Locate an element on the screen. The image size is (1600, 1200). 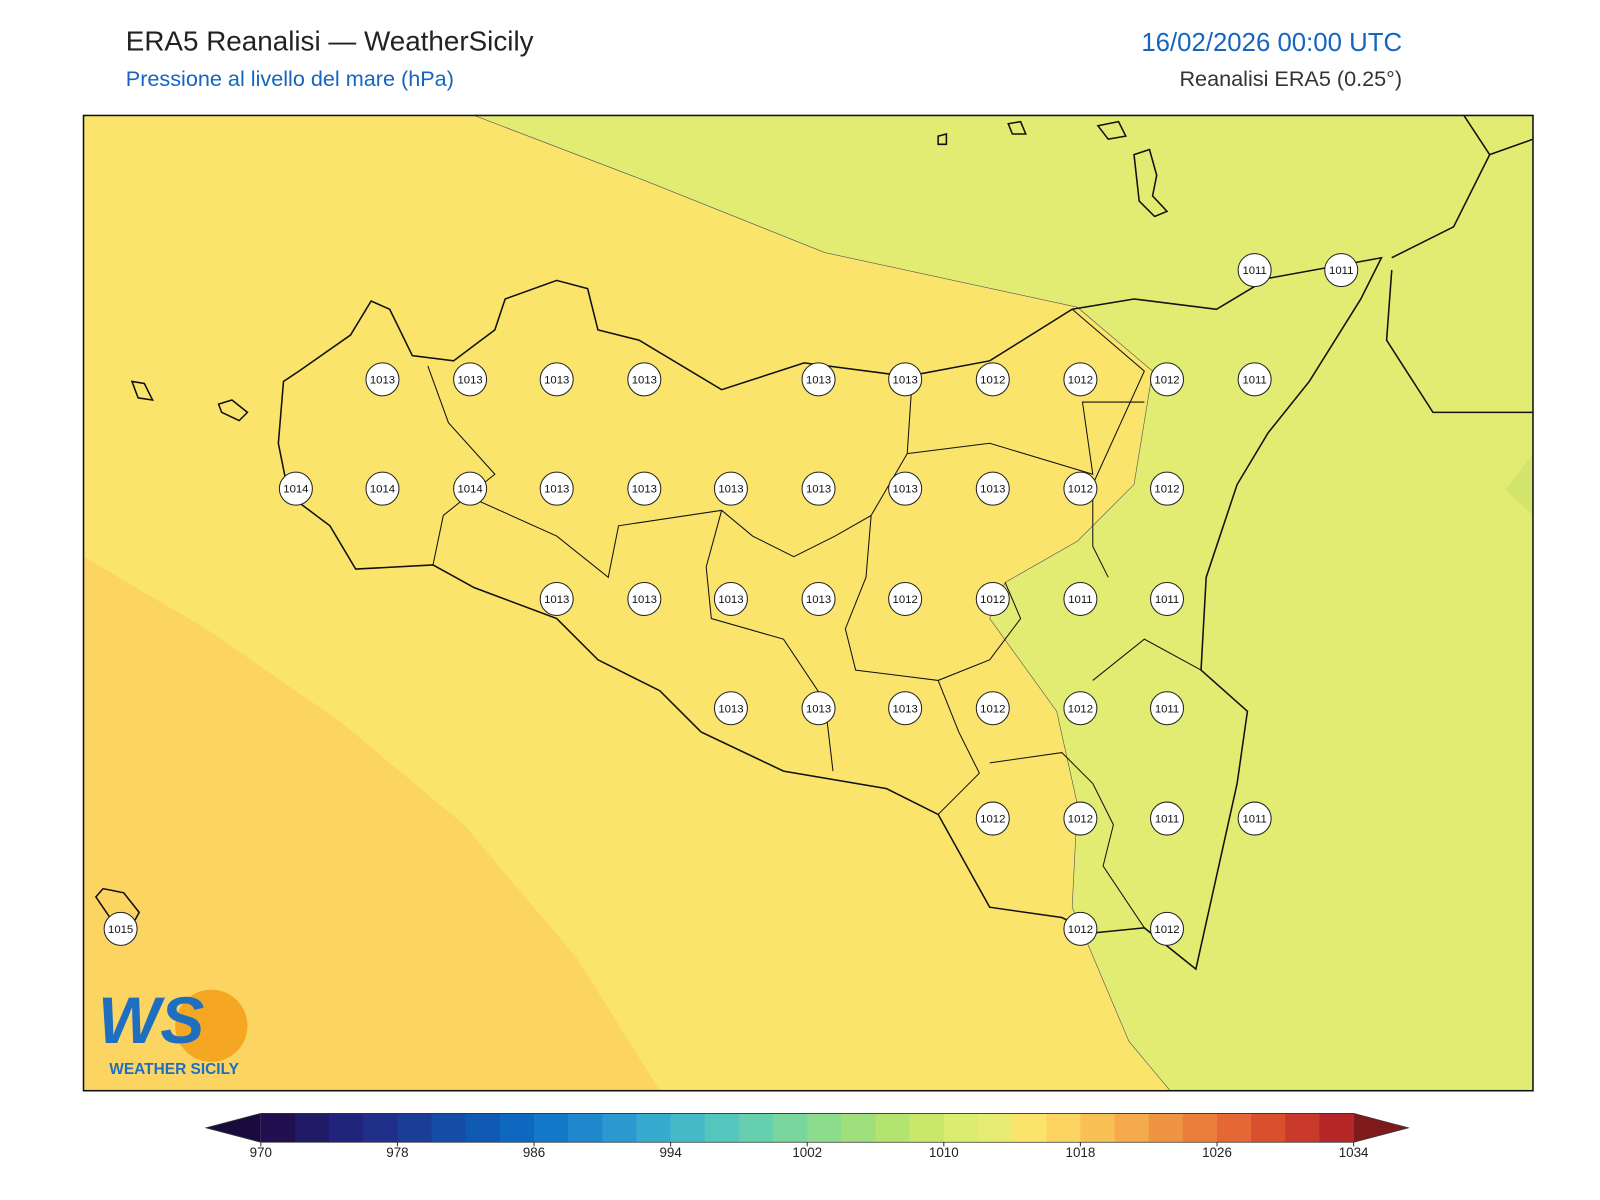
colorbar-tick-label: 970 is located at coordinates (261, 1152).